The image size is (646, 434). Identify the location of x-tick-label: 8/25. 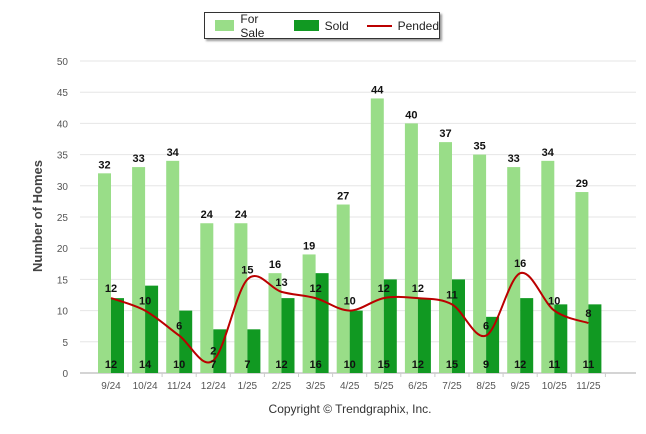
(486, 386).